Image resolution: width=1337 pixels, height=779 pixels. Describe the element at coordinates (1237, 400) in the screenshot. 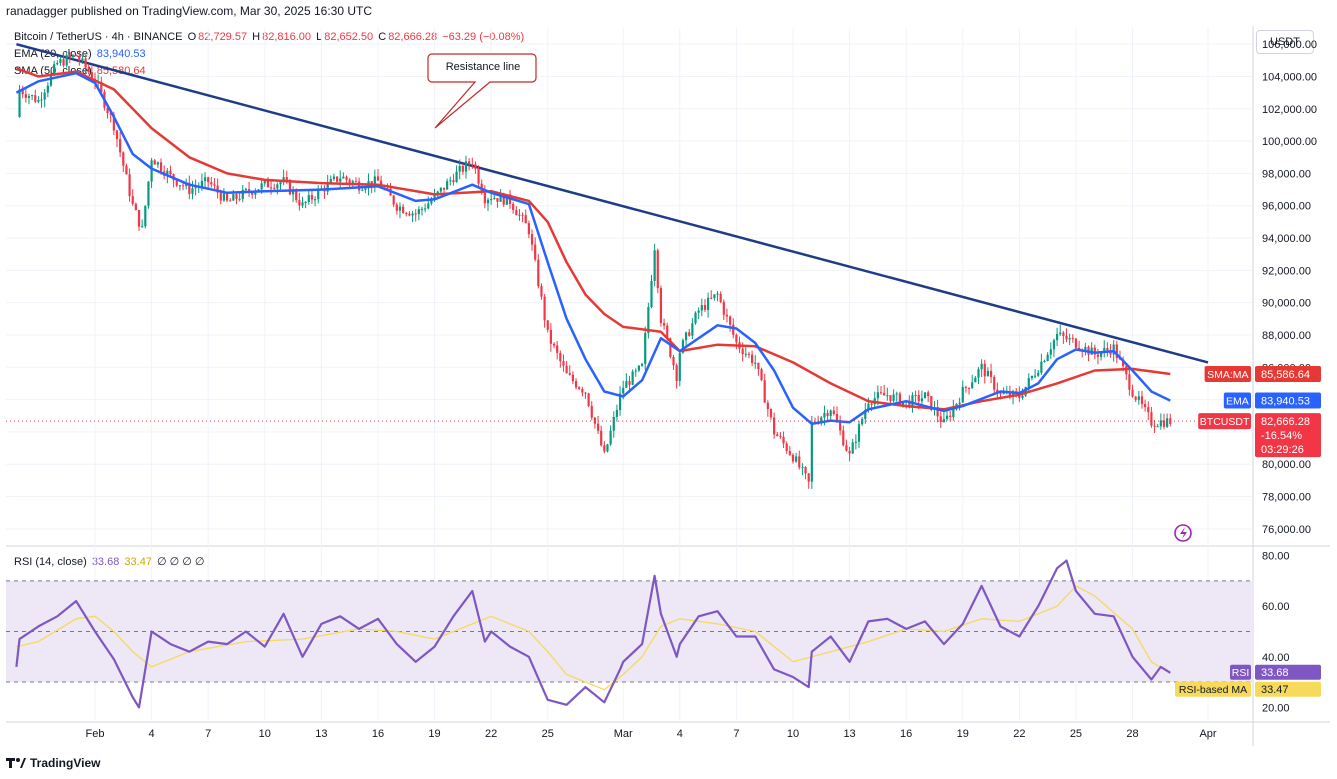

I see `price-label-name-box` at that location.